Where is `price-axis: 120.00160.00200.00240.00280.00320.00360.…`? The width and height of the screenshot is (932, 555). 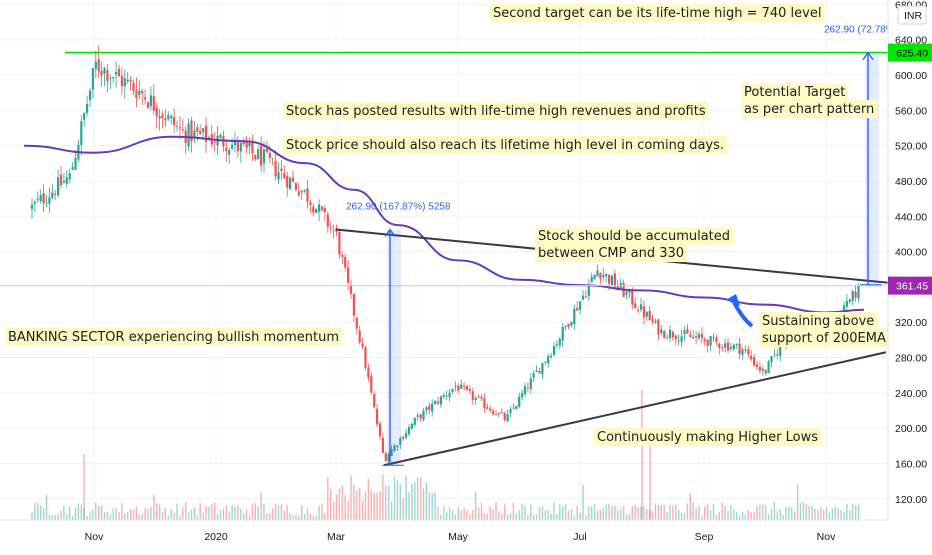 price-axis: 120.00160.00200.00240.00280.00320.00360.… is located at coordinates (909, 275).